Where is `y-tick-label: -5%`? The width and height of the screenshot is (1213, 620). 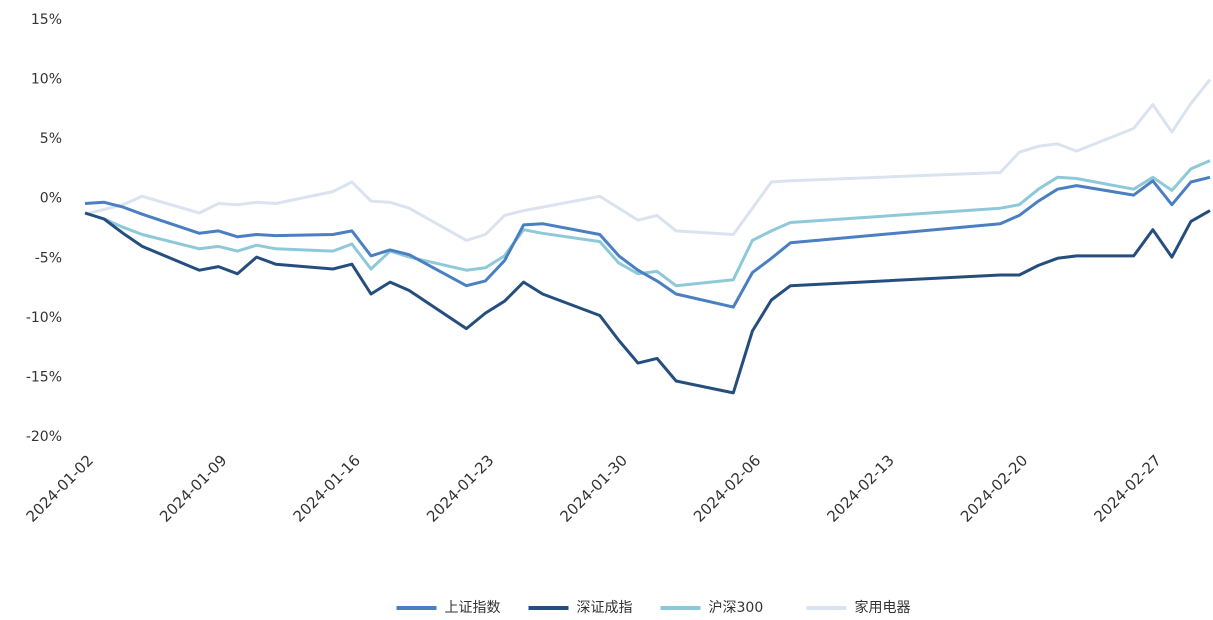 y-tick-label: -5% is located at coordinates (48, 258).